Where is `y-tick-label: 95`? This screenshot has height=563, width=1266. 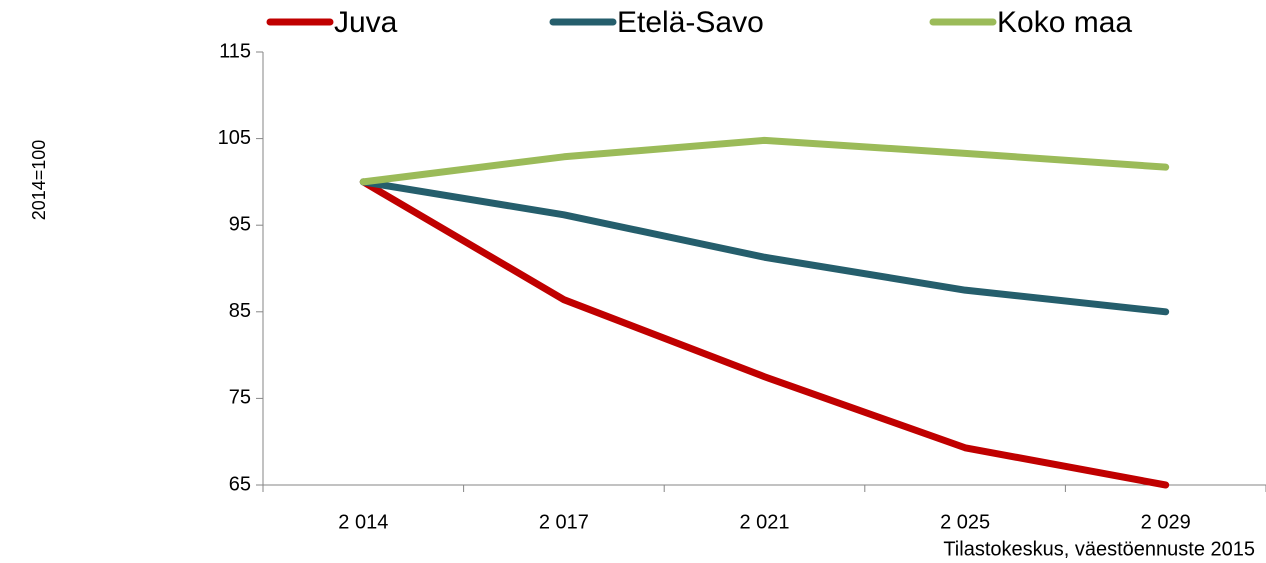
y-tick-label: 95 is located at coordinates (240, 224).